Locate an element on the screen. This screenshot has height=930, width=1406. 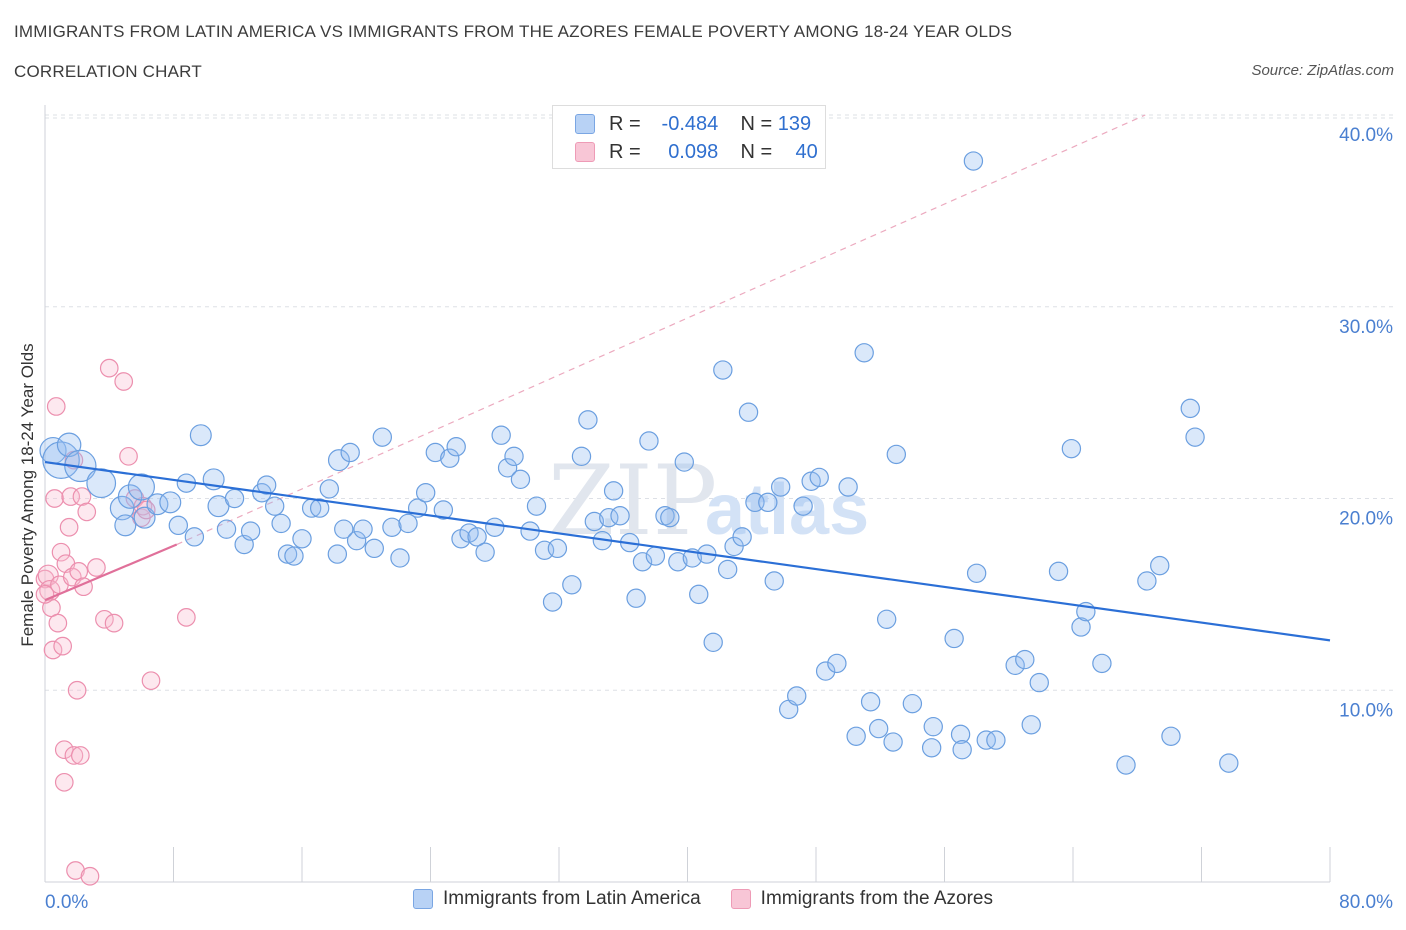
r-value-latin-america: -0.484 is located at coordinates (690, 123).